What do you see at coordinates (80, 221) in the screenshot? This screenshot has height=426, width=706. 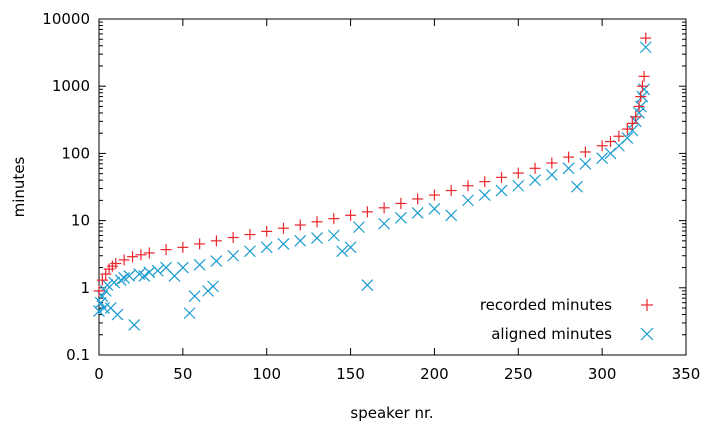 I see `y-tick-label: 10` at bounding box center [80, 221].